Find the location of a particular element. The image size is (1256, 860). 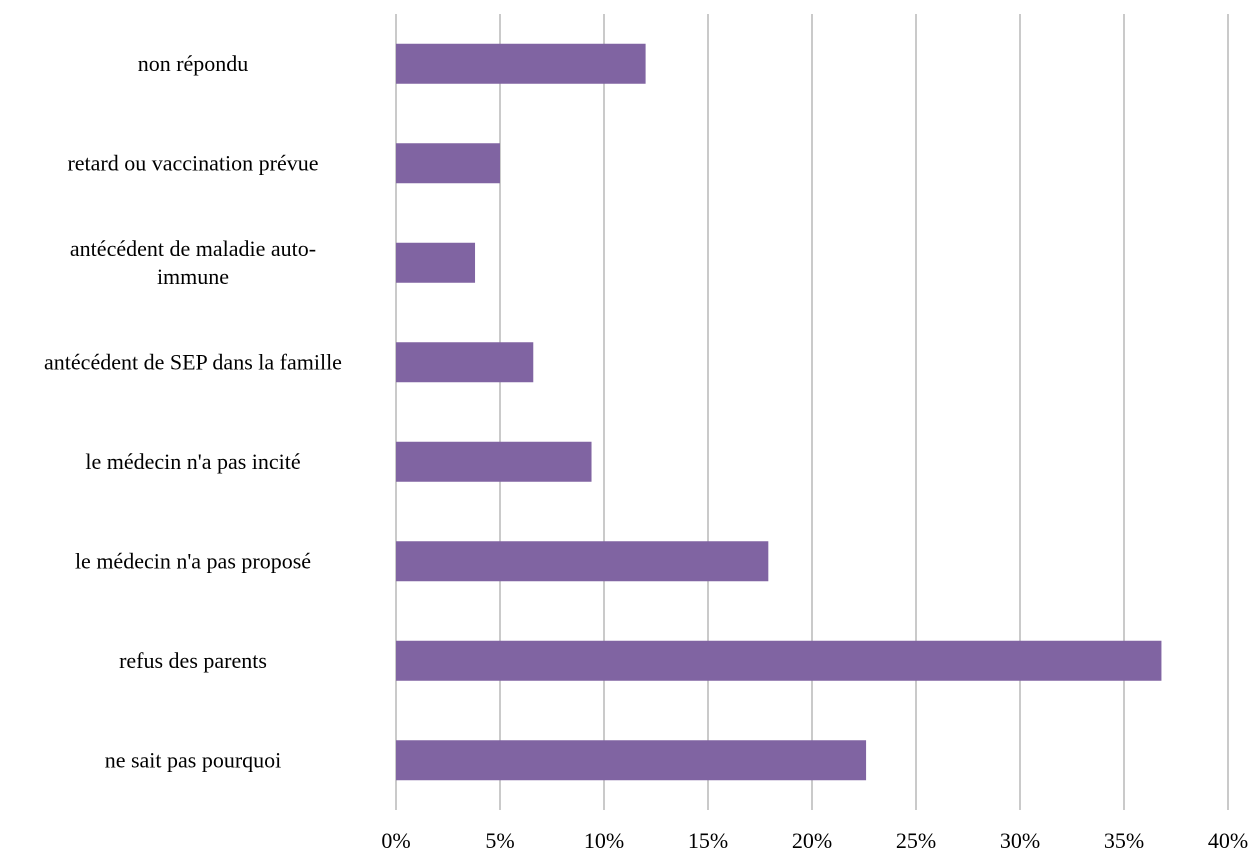

x-tick-label: 35% is located at coordinates (1124, 840).